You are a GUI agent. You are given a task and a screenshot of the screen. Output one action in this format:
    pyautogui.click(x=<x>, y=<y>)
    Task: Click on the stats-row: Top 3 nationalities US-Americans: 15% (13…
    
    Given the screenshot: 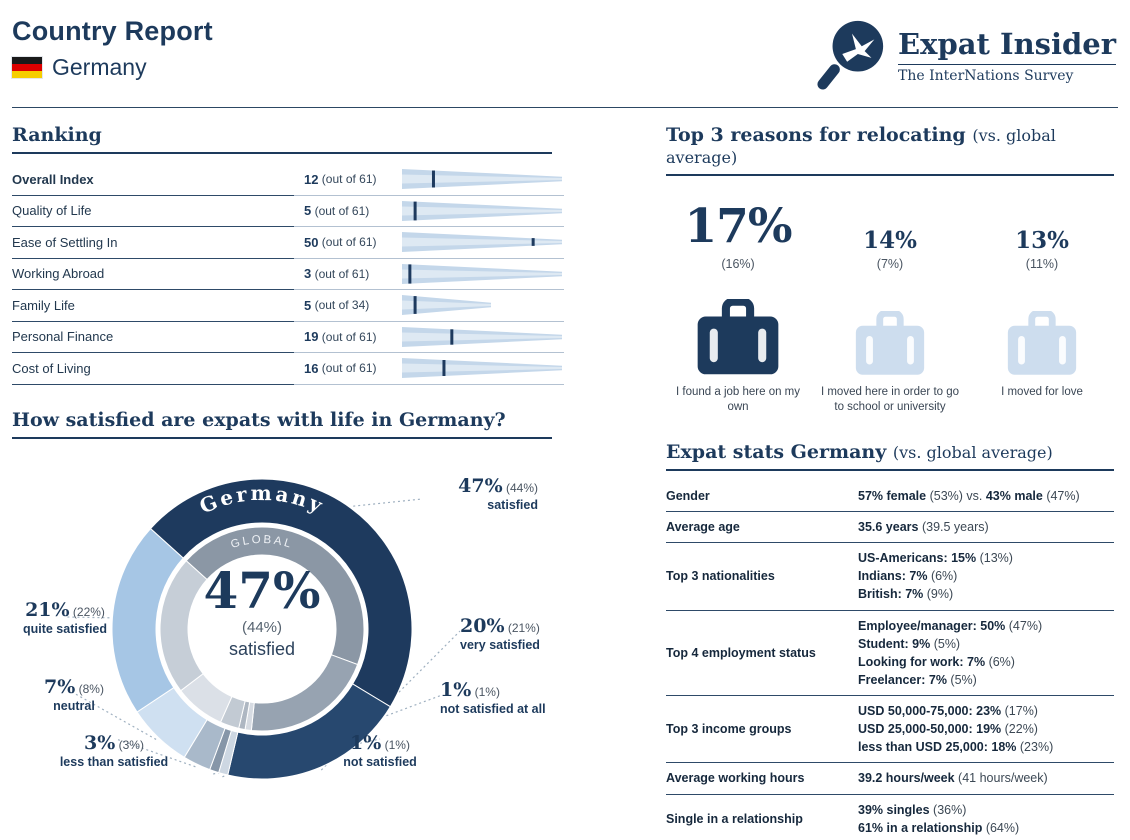 What is the action you would take?
    pyautogui.click(x=890, y=577)
    